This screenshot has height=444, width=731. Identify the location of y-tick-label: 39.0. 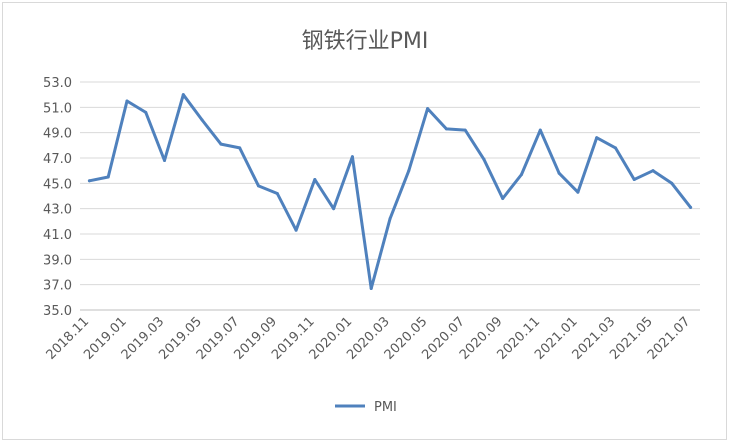
(57, 260).